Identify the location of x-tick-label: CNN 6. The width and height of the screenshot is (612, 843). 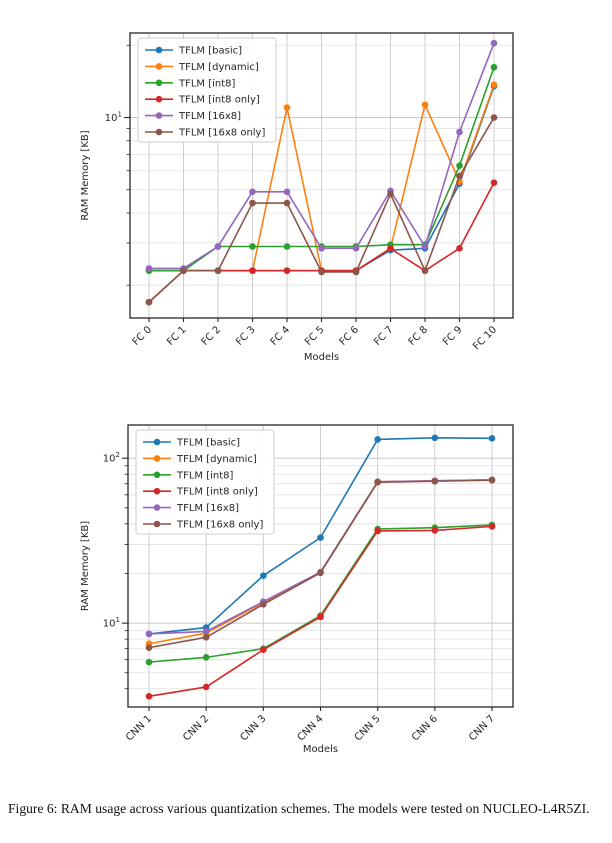
(425, 728).